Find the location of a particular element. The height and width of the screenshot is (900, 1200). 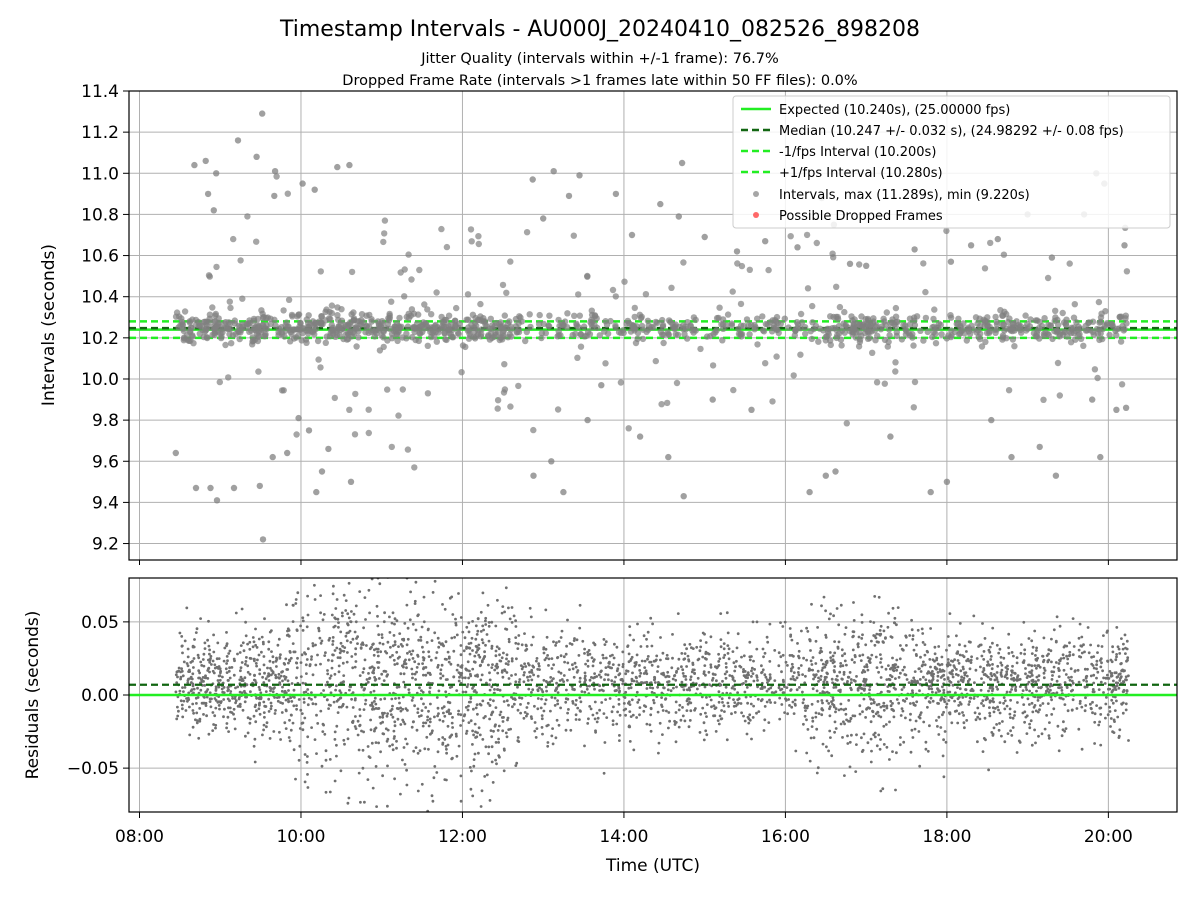

intervals-y-tick-label: 10.0 is located at coordinates (100, 380).